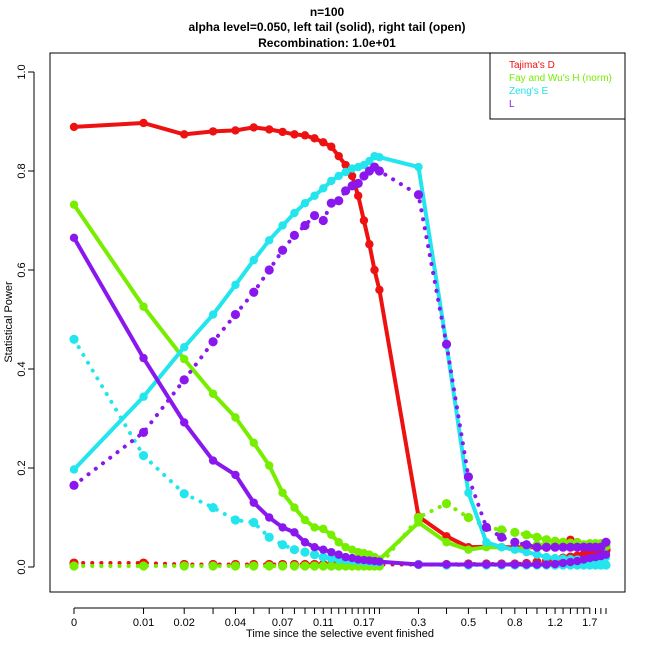 This screenshot has height=654, width=654. I want to click on y-axis-label: Statistical Power, so click(9, 322).